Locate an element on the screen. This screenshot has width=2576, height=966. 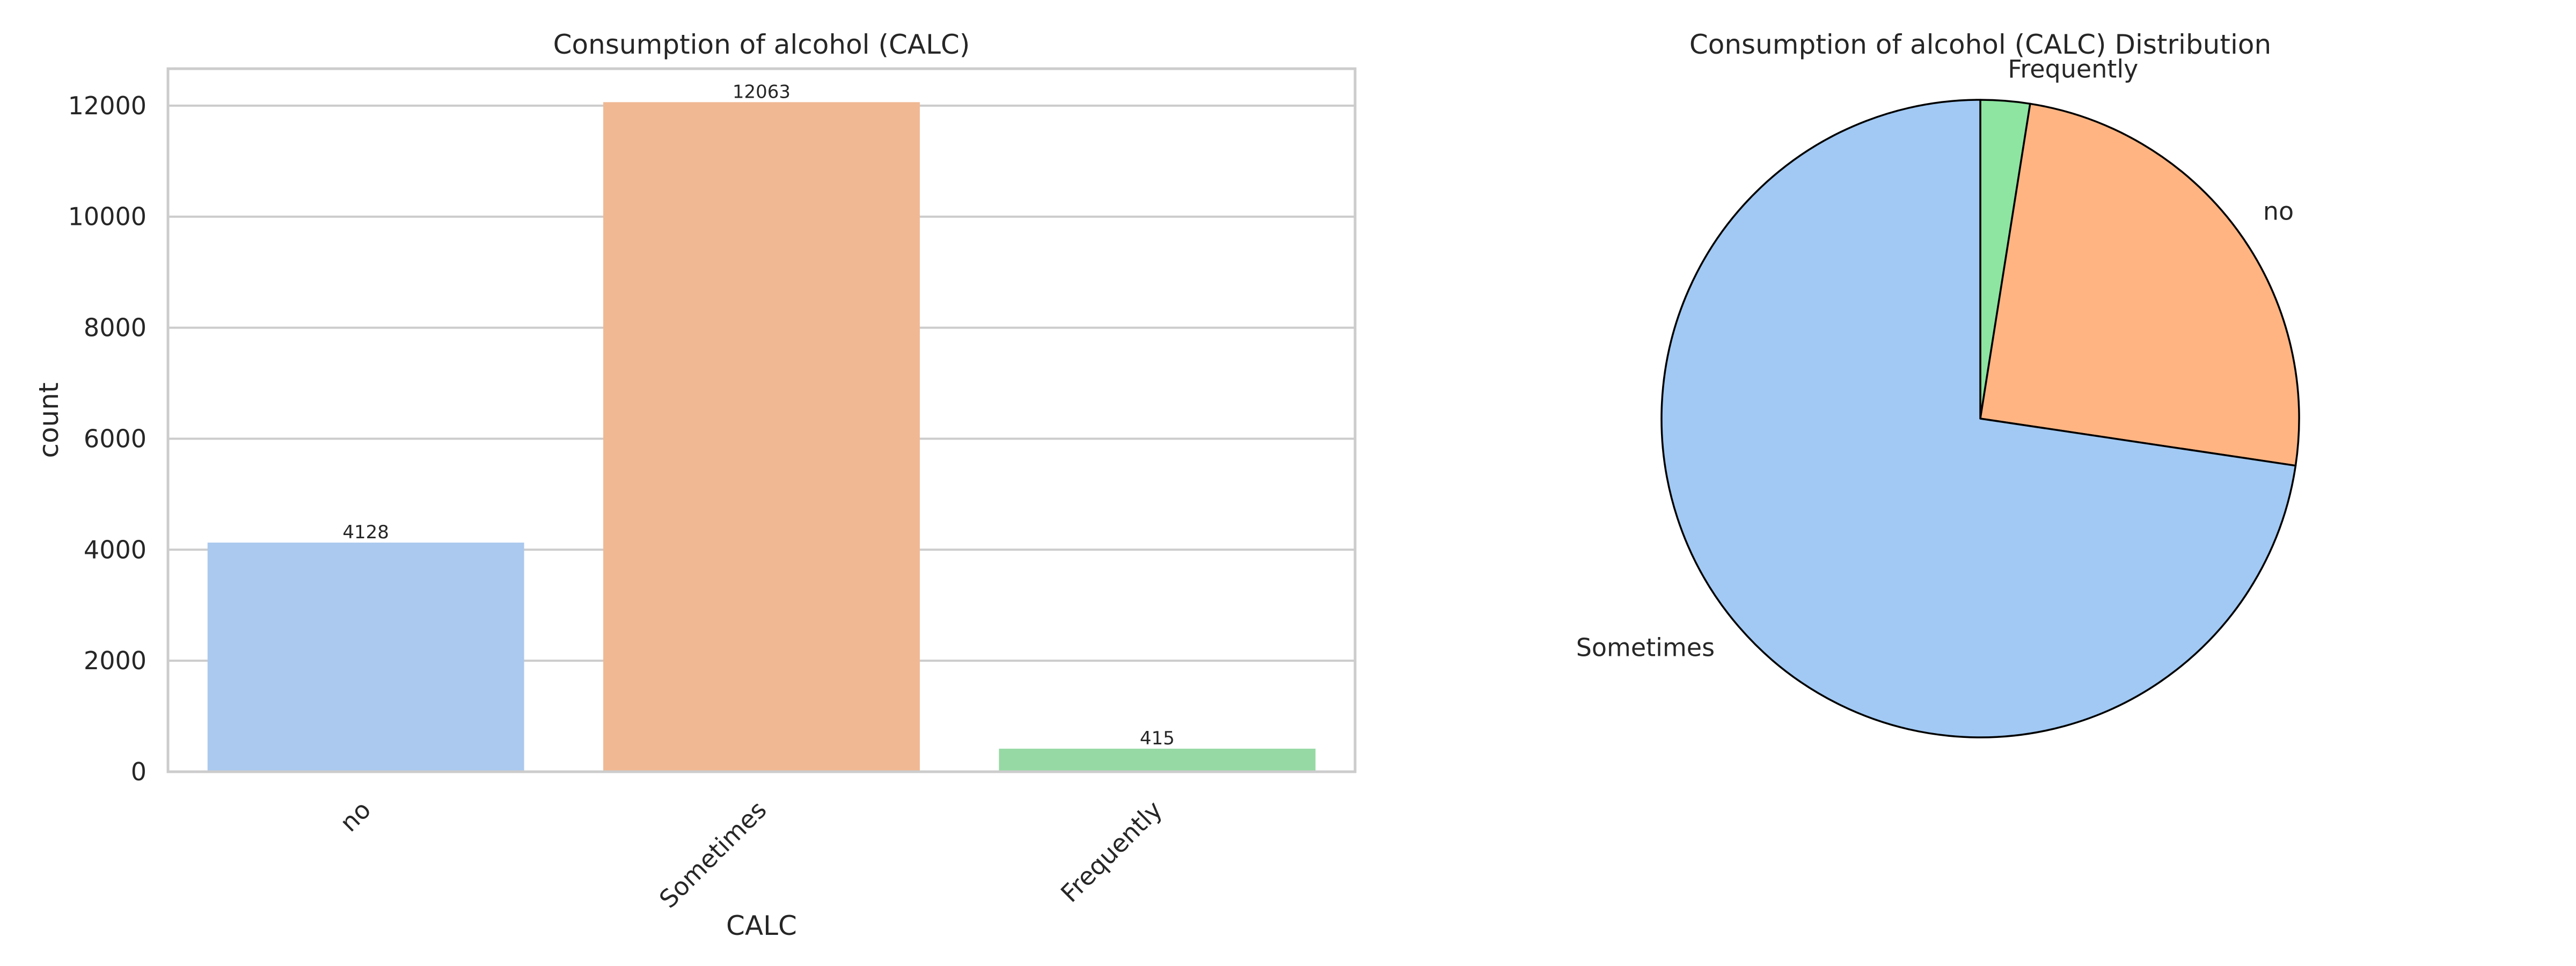
pie-slice-no is located at coordinates (2139, 285).